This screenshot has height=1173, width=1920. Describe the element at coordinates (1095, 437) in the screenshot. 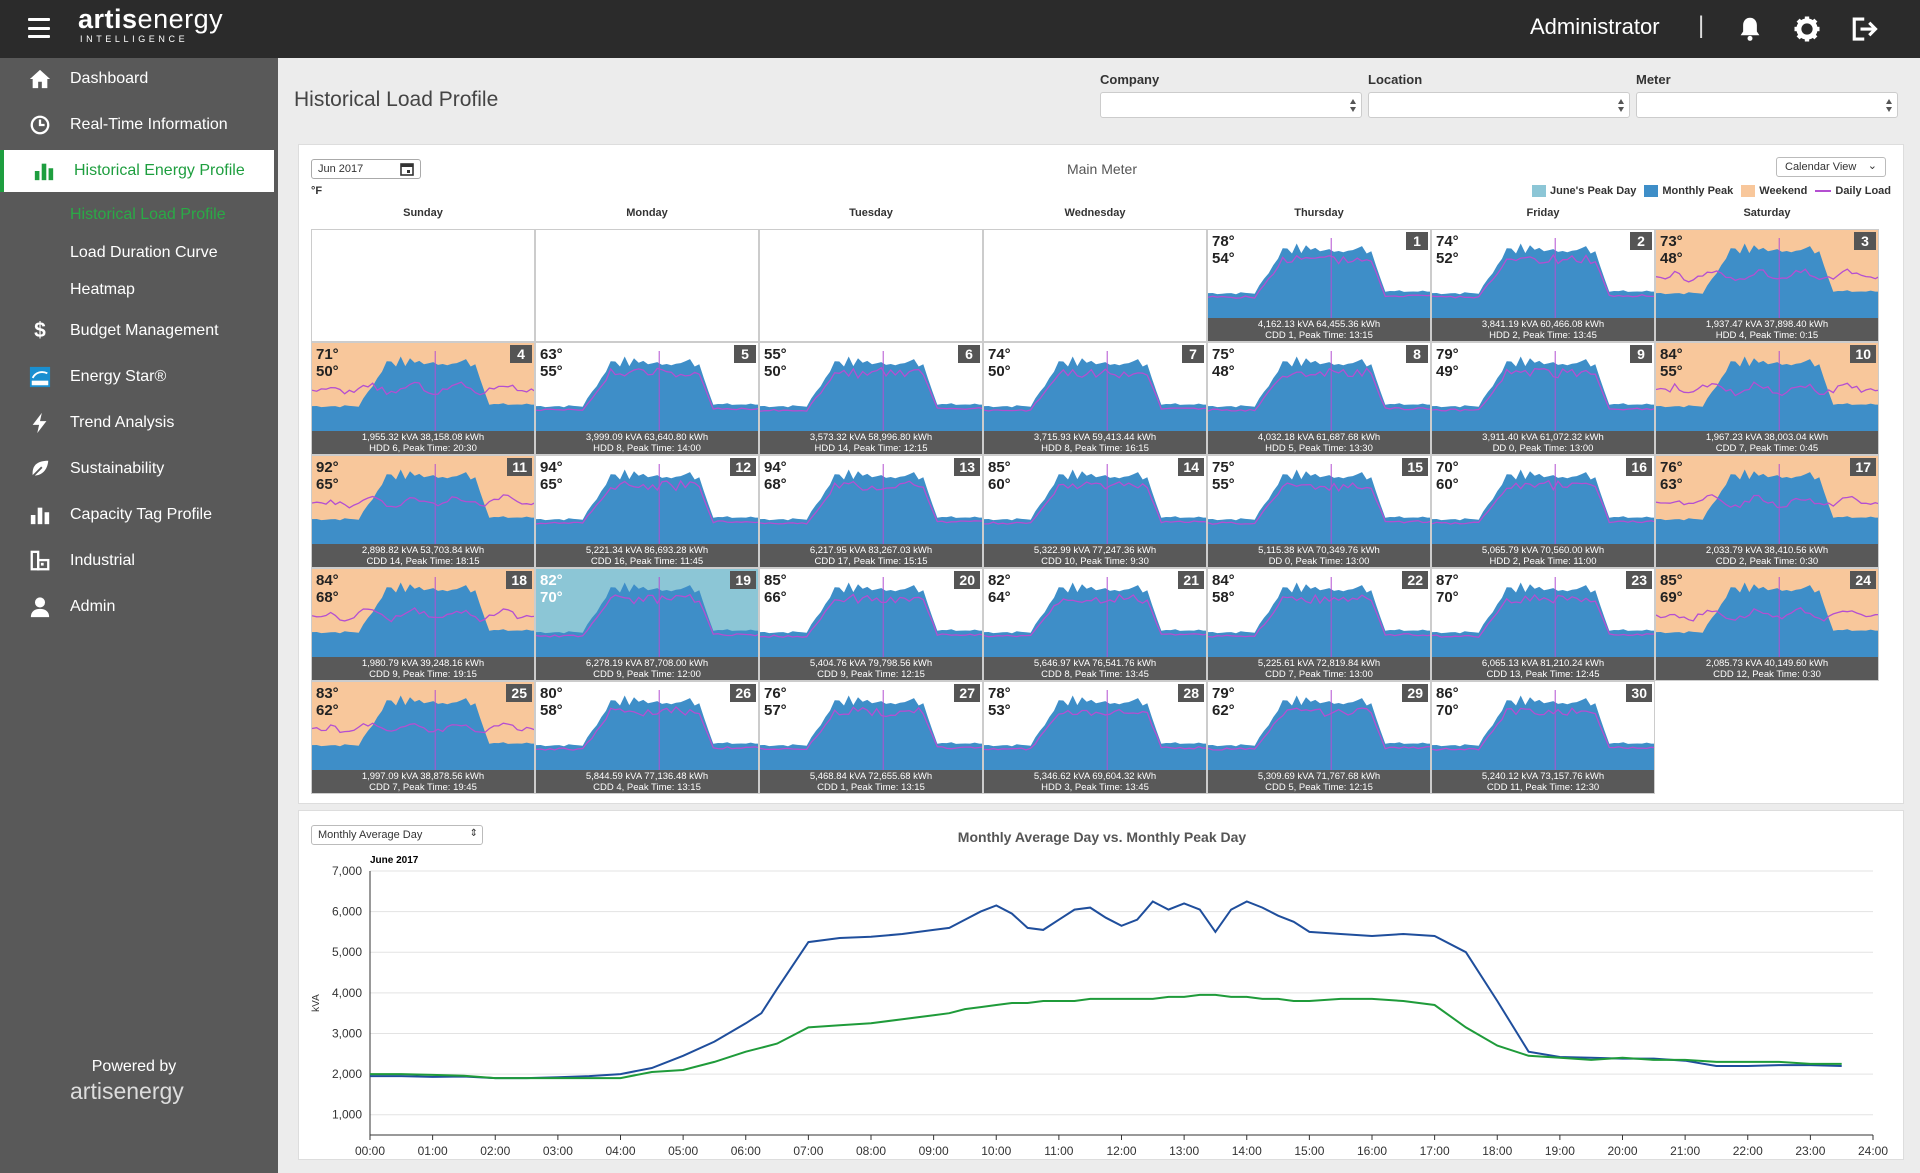

I see `day-summary-usage: 3,715.93 kVA 59,413.44 kWh` at that location.